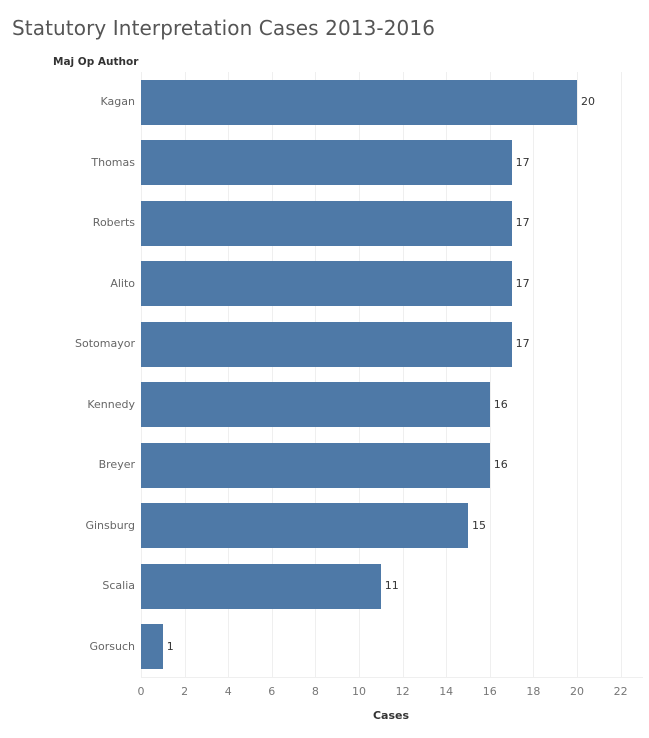  I want to click on row-header: Maj Op Author, so click(96, 62).